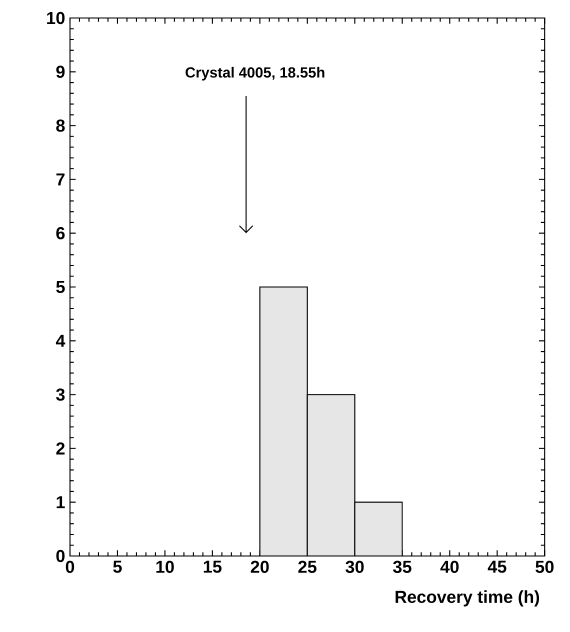 This screenshot has width=570, height=632. Describe the element at coordinates (60, 502) in the screenshot. I see `y-tick-label: 1` at that location.